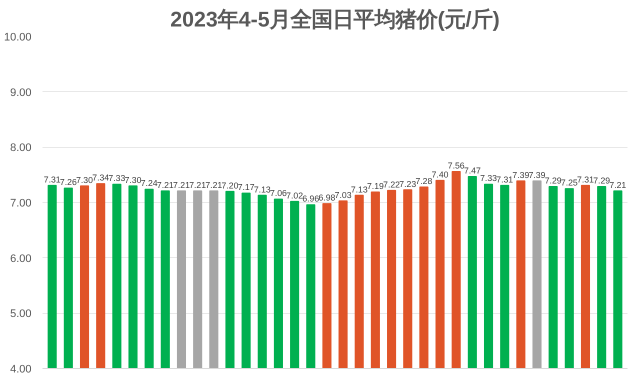  Describe the element at coordinates (391, 184) in the screenshot. I see `data-label: 7.22` at that location.